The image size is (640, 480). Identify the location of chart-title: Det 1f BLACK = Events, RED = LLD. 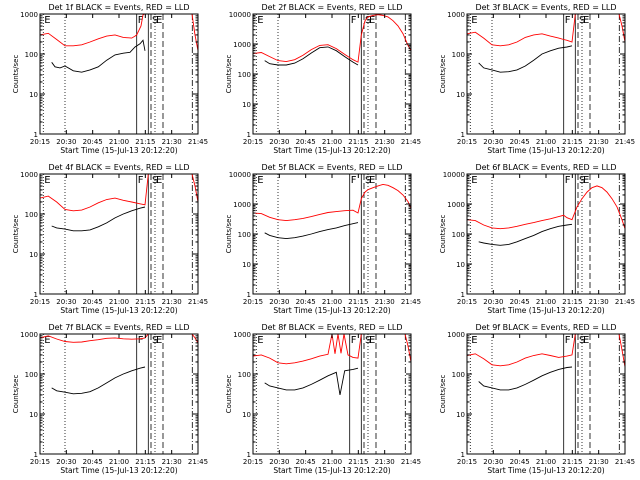
(118, 7).